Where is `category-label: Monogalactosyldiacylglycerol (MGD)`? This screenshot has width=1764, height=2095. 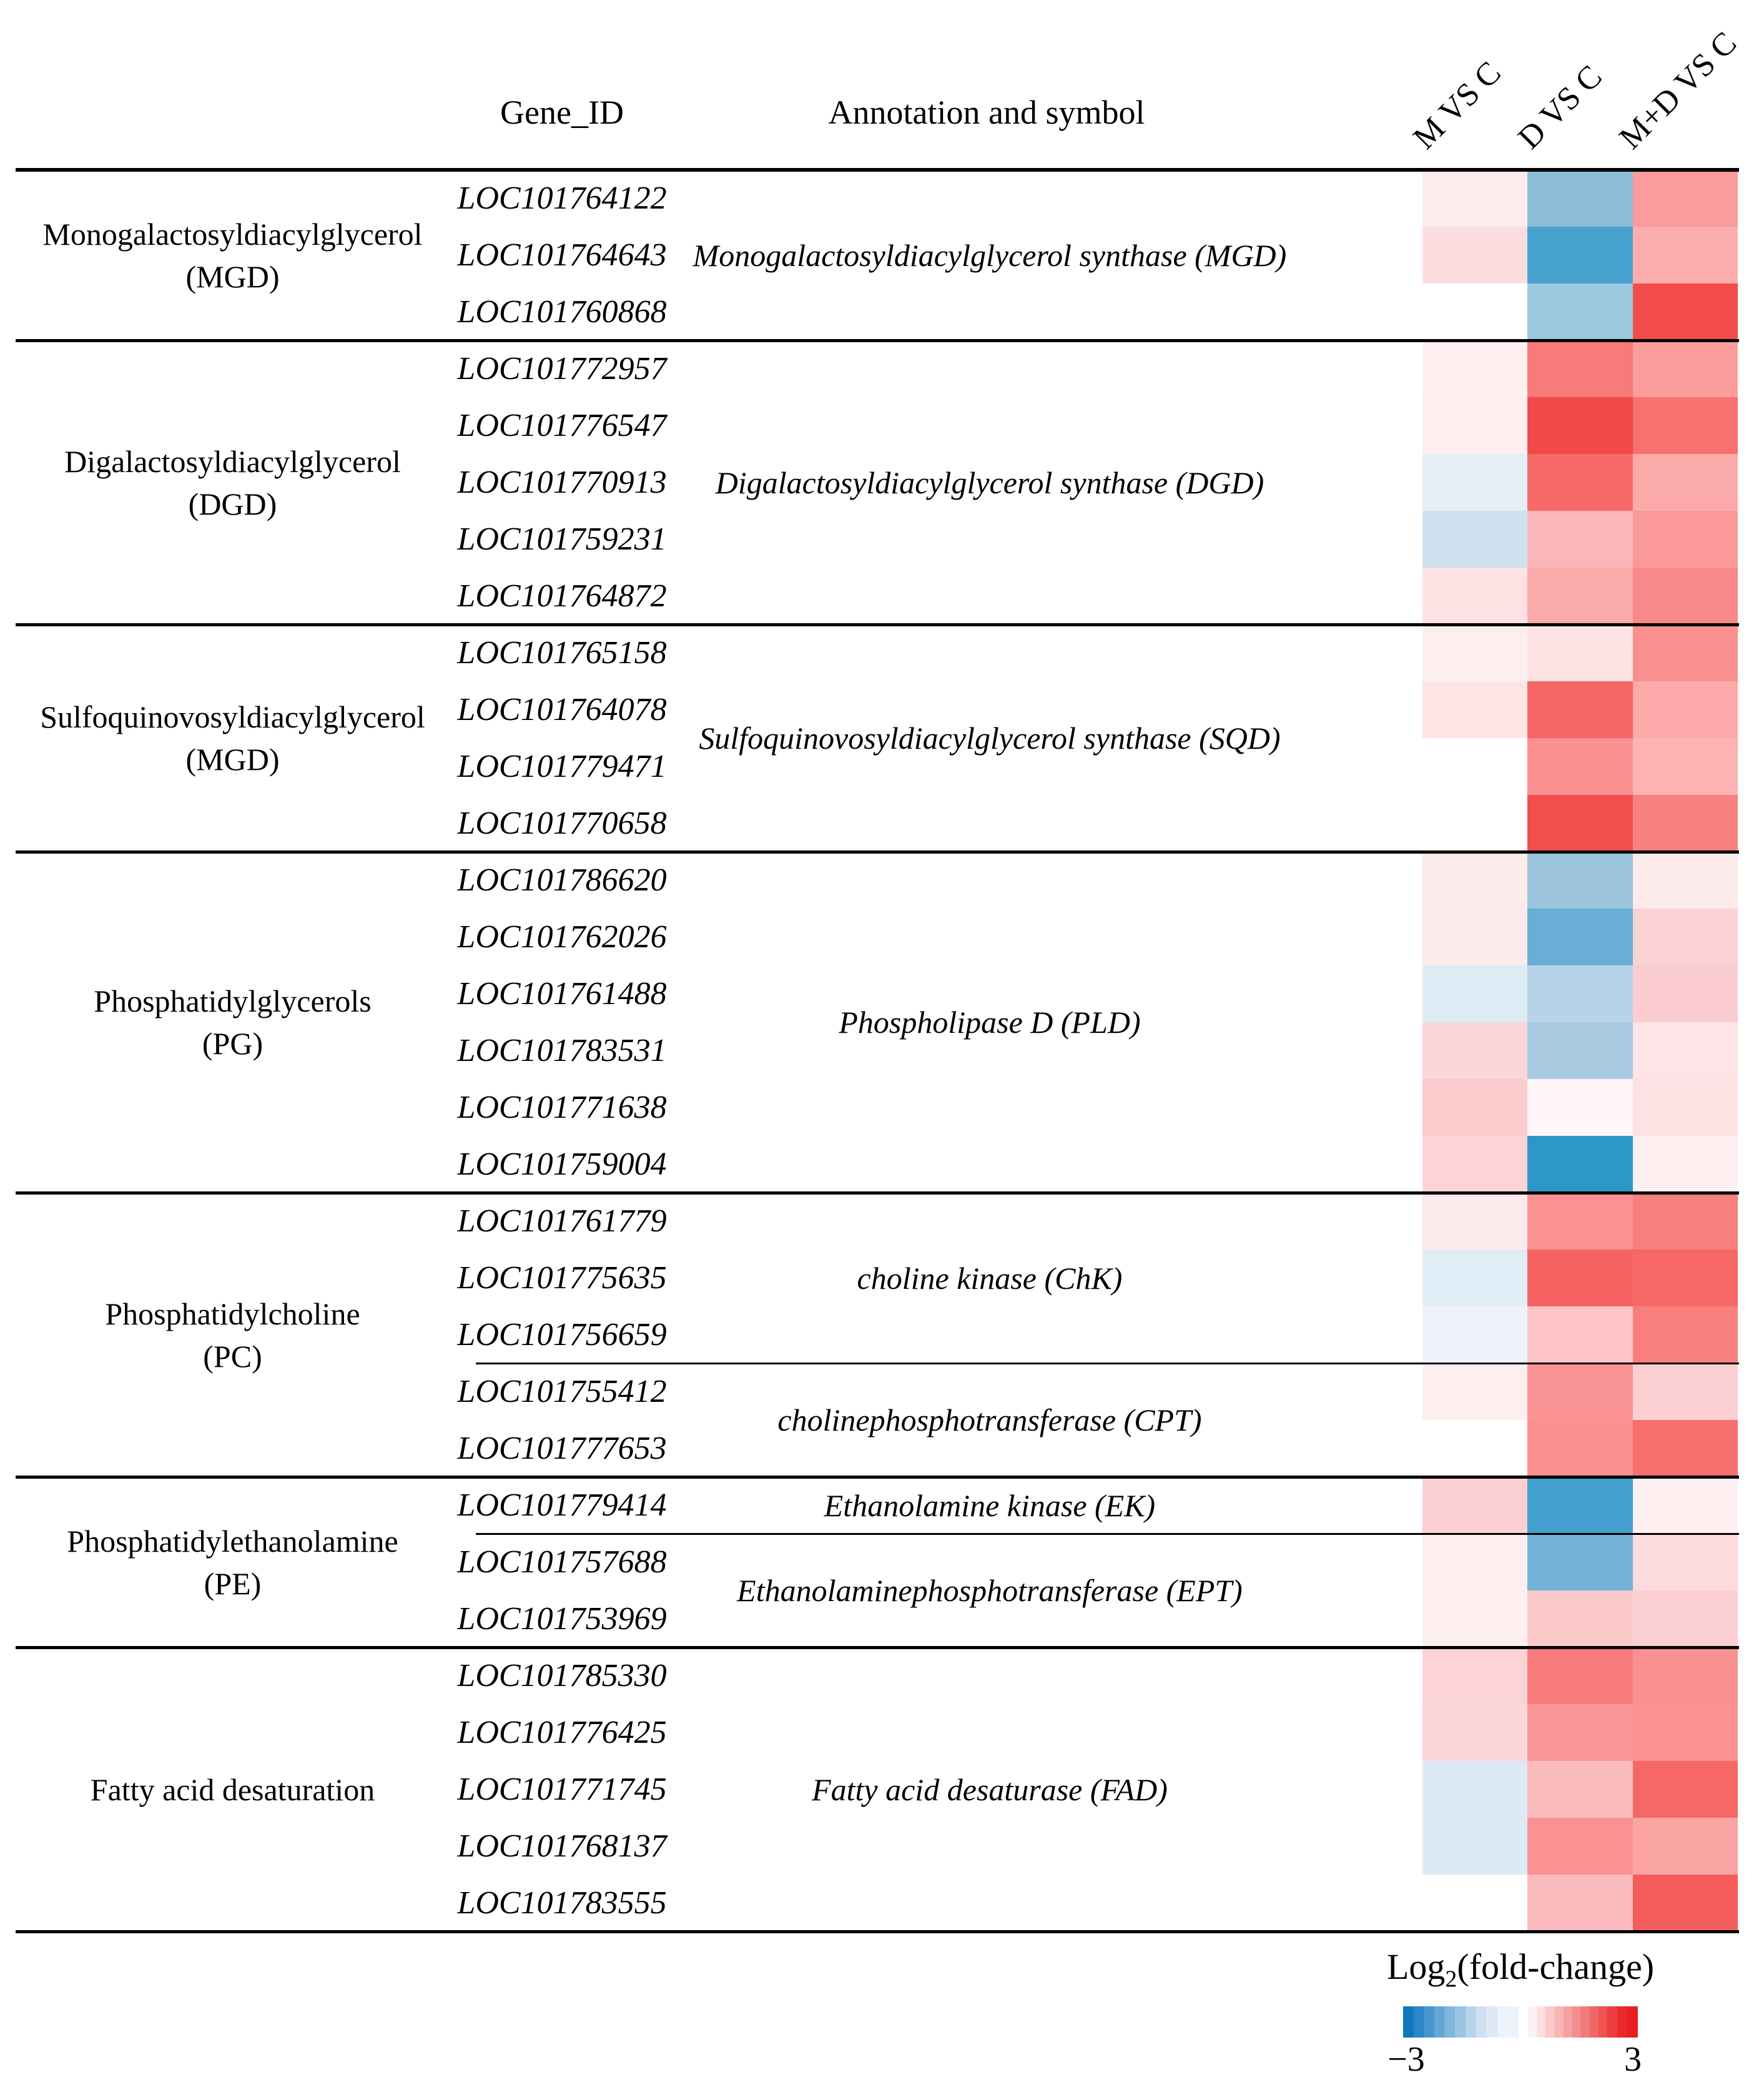 category-label: Monogalactosyldiacylglycerol (MGD) is located at coordinates (233, 255).